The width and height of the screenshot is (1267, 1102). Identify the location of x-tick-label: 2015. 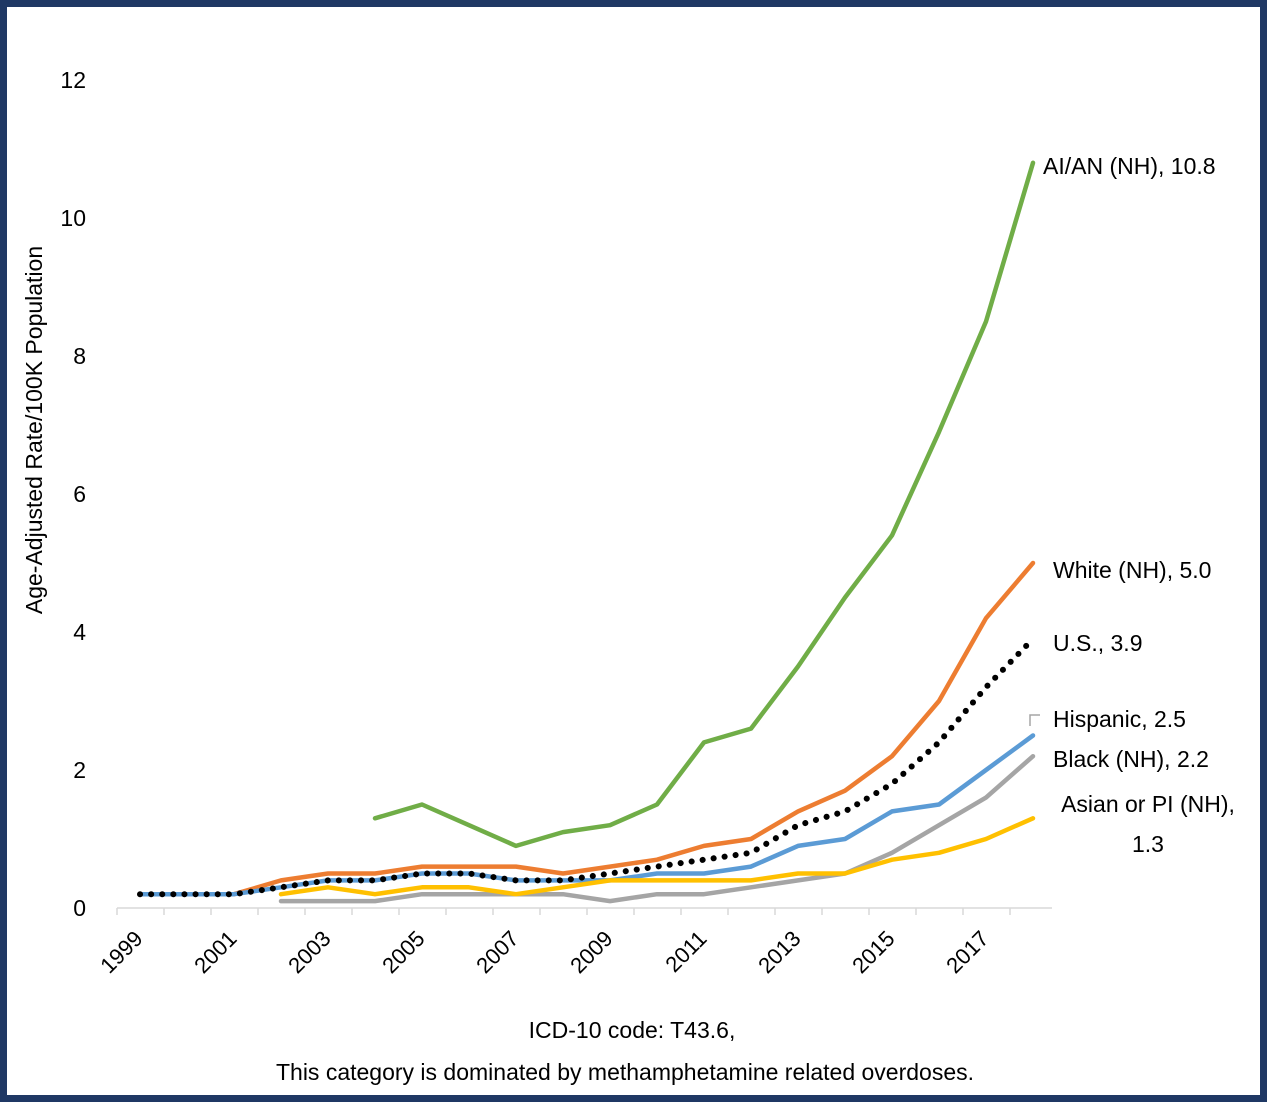
(873, 952).